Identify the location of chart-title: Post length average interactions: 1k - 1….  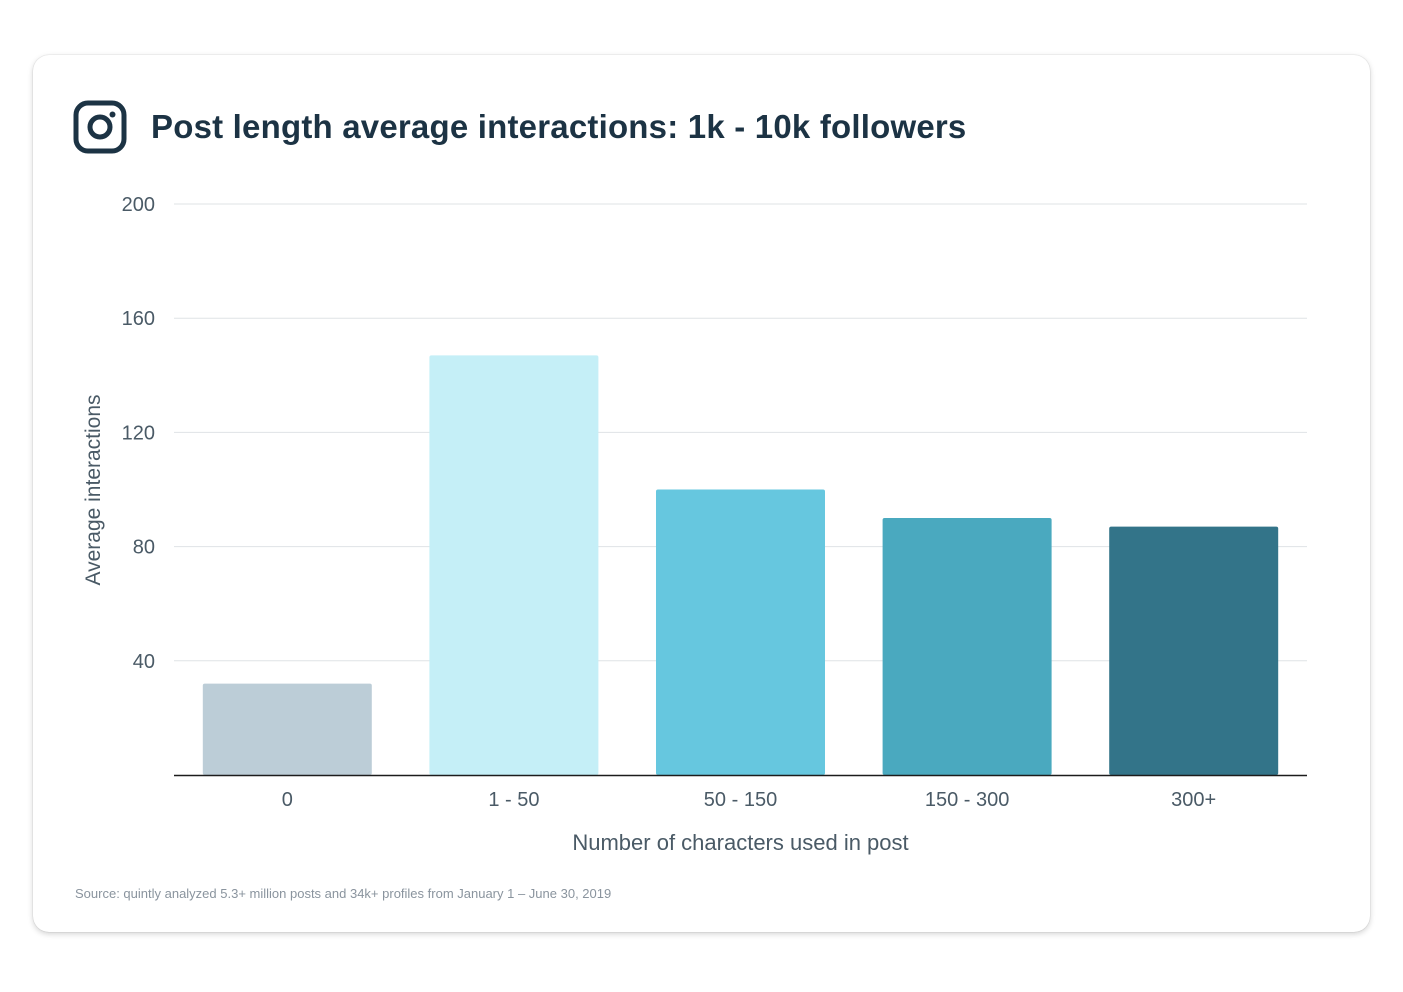
(559, 126).